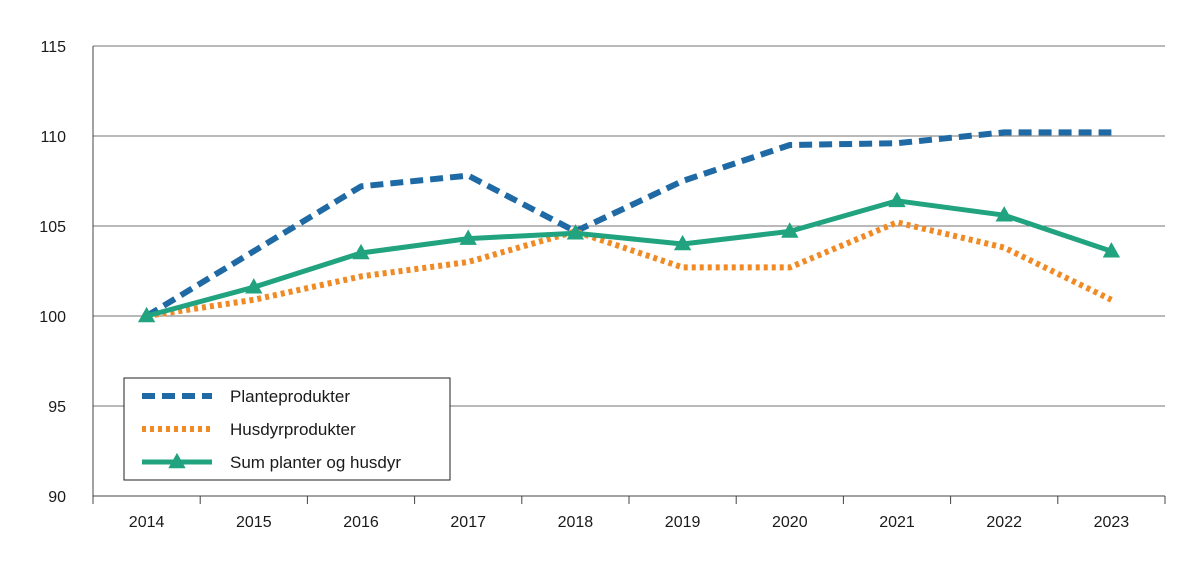 The height and width of the screenshot is (569, 1200). What do you see at coordinates (52, 227) in the screenshot?
I see `y-tick-label: 105` at bounding box center [52, 227].